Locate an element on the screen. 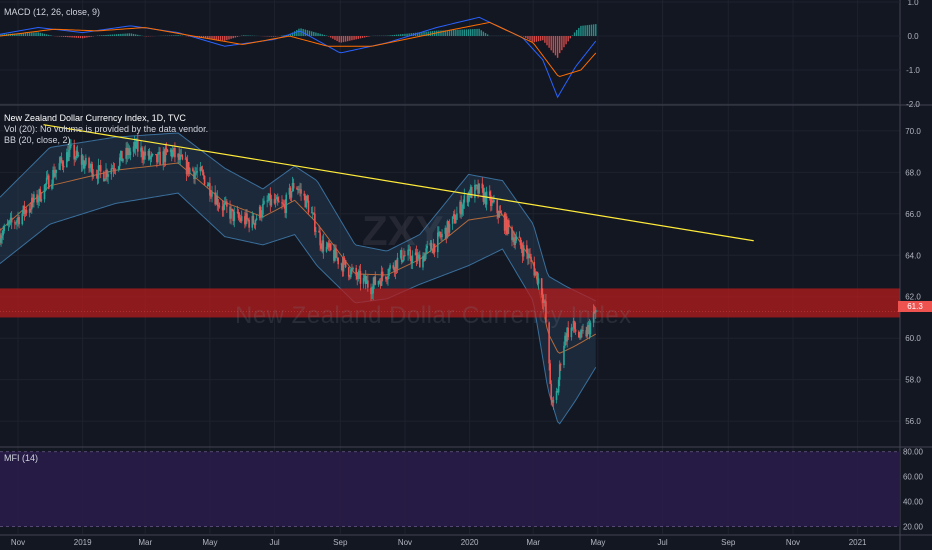  price-tick-label: 66.0 is located at coordinates (913, 214).